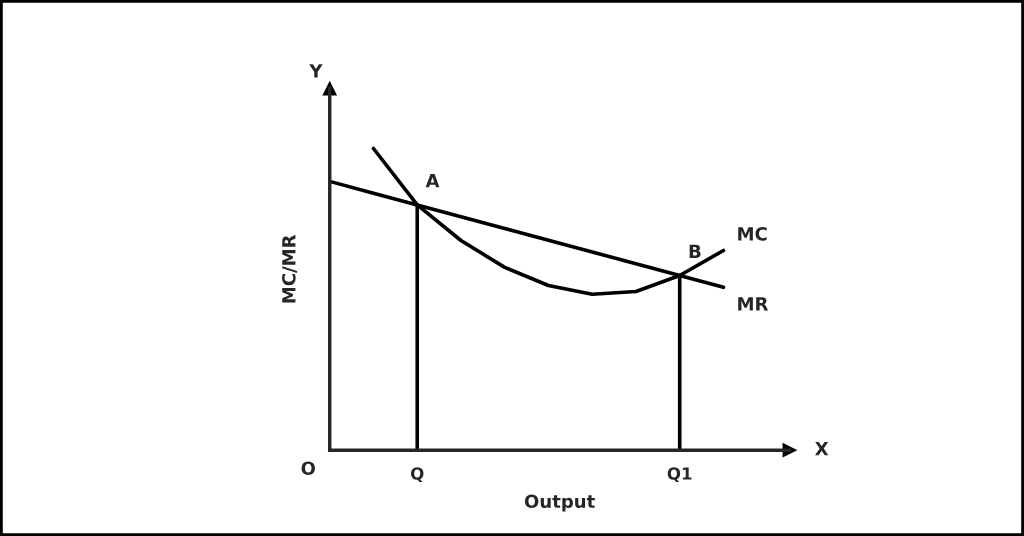 The width and height of the screenshot is (1024, 536). I want to click on x-tick-label: Q1, so click(679, 474).